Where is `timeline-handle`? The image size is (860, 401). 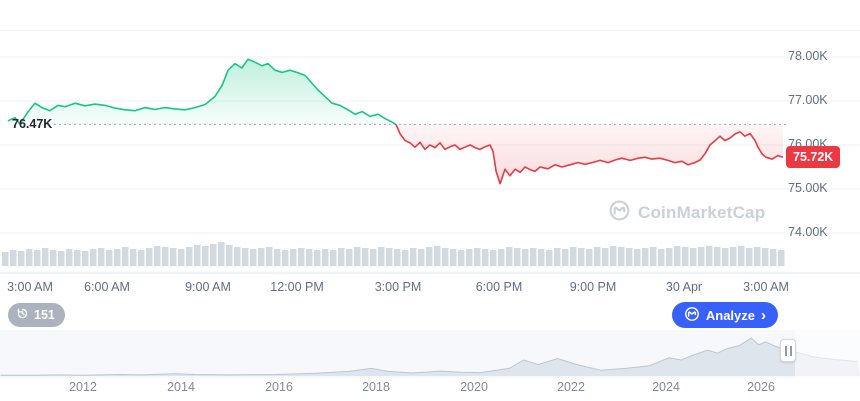 timeline-handle is located at coordinates (788, 350).